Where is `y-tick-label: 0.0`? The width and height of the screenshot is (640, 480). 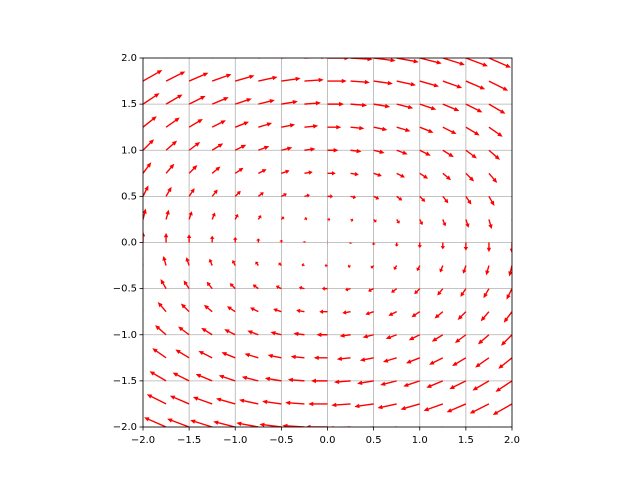 y-tick-label: 0.0 is located at coordinates (129, 243).